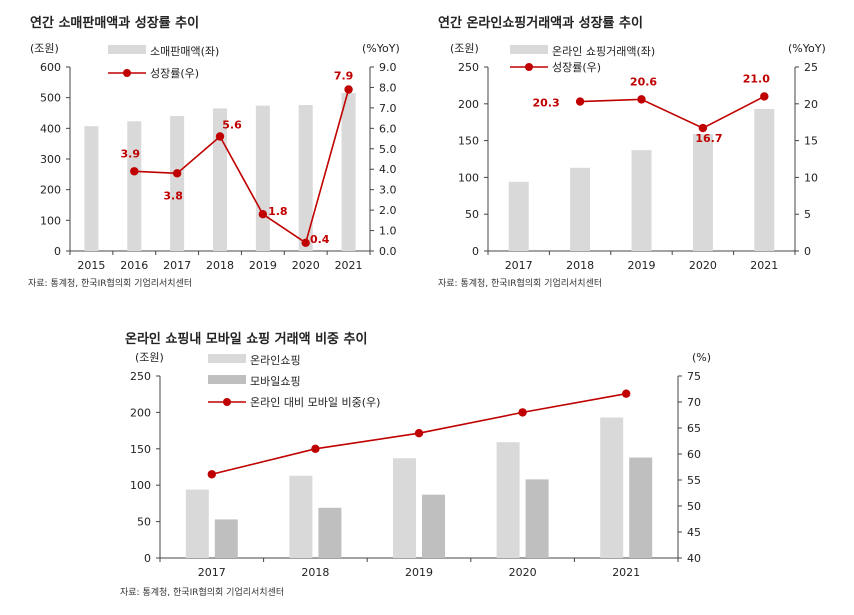  What do you see at coordinates (127, 73) in the screenshot?
I see `chart1-legend-swatch-dot` at bounding box center [127, 73].